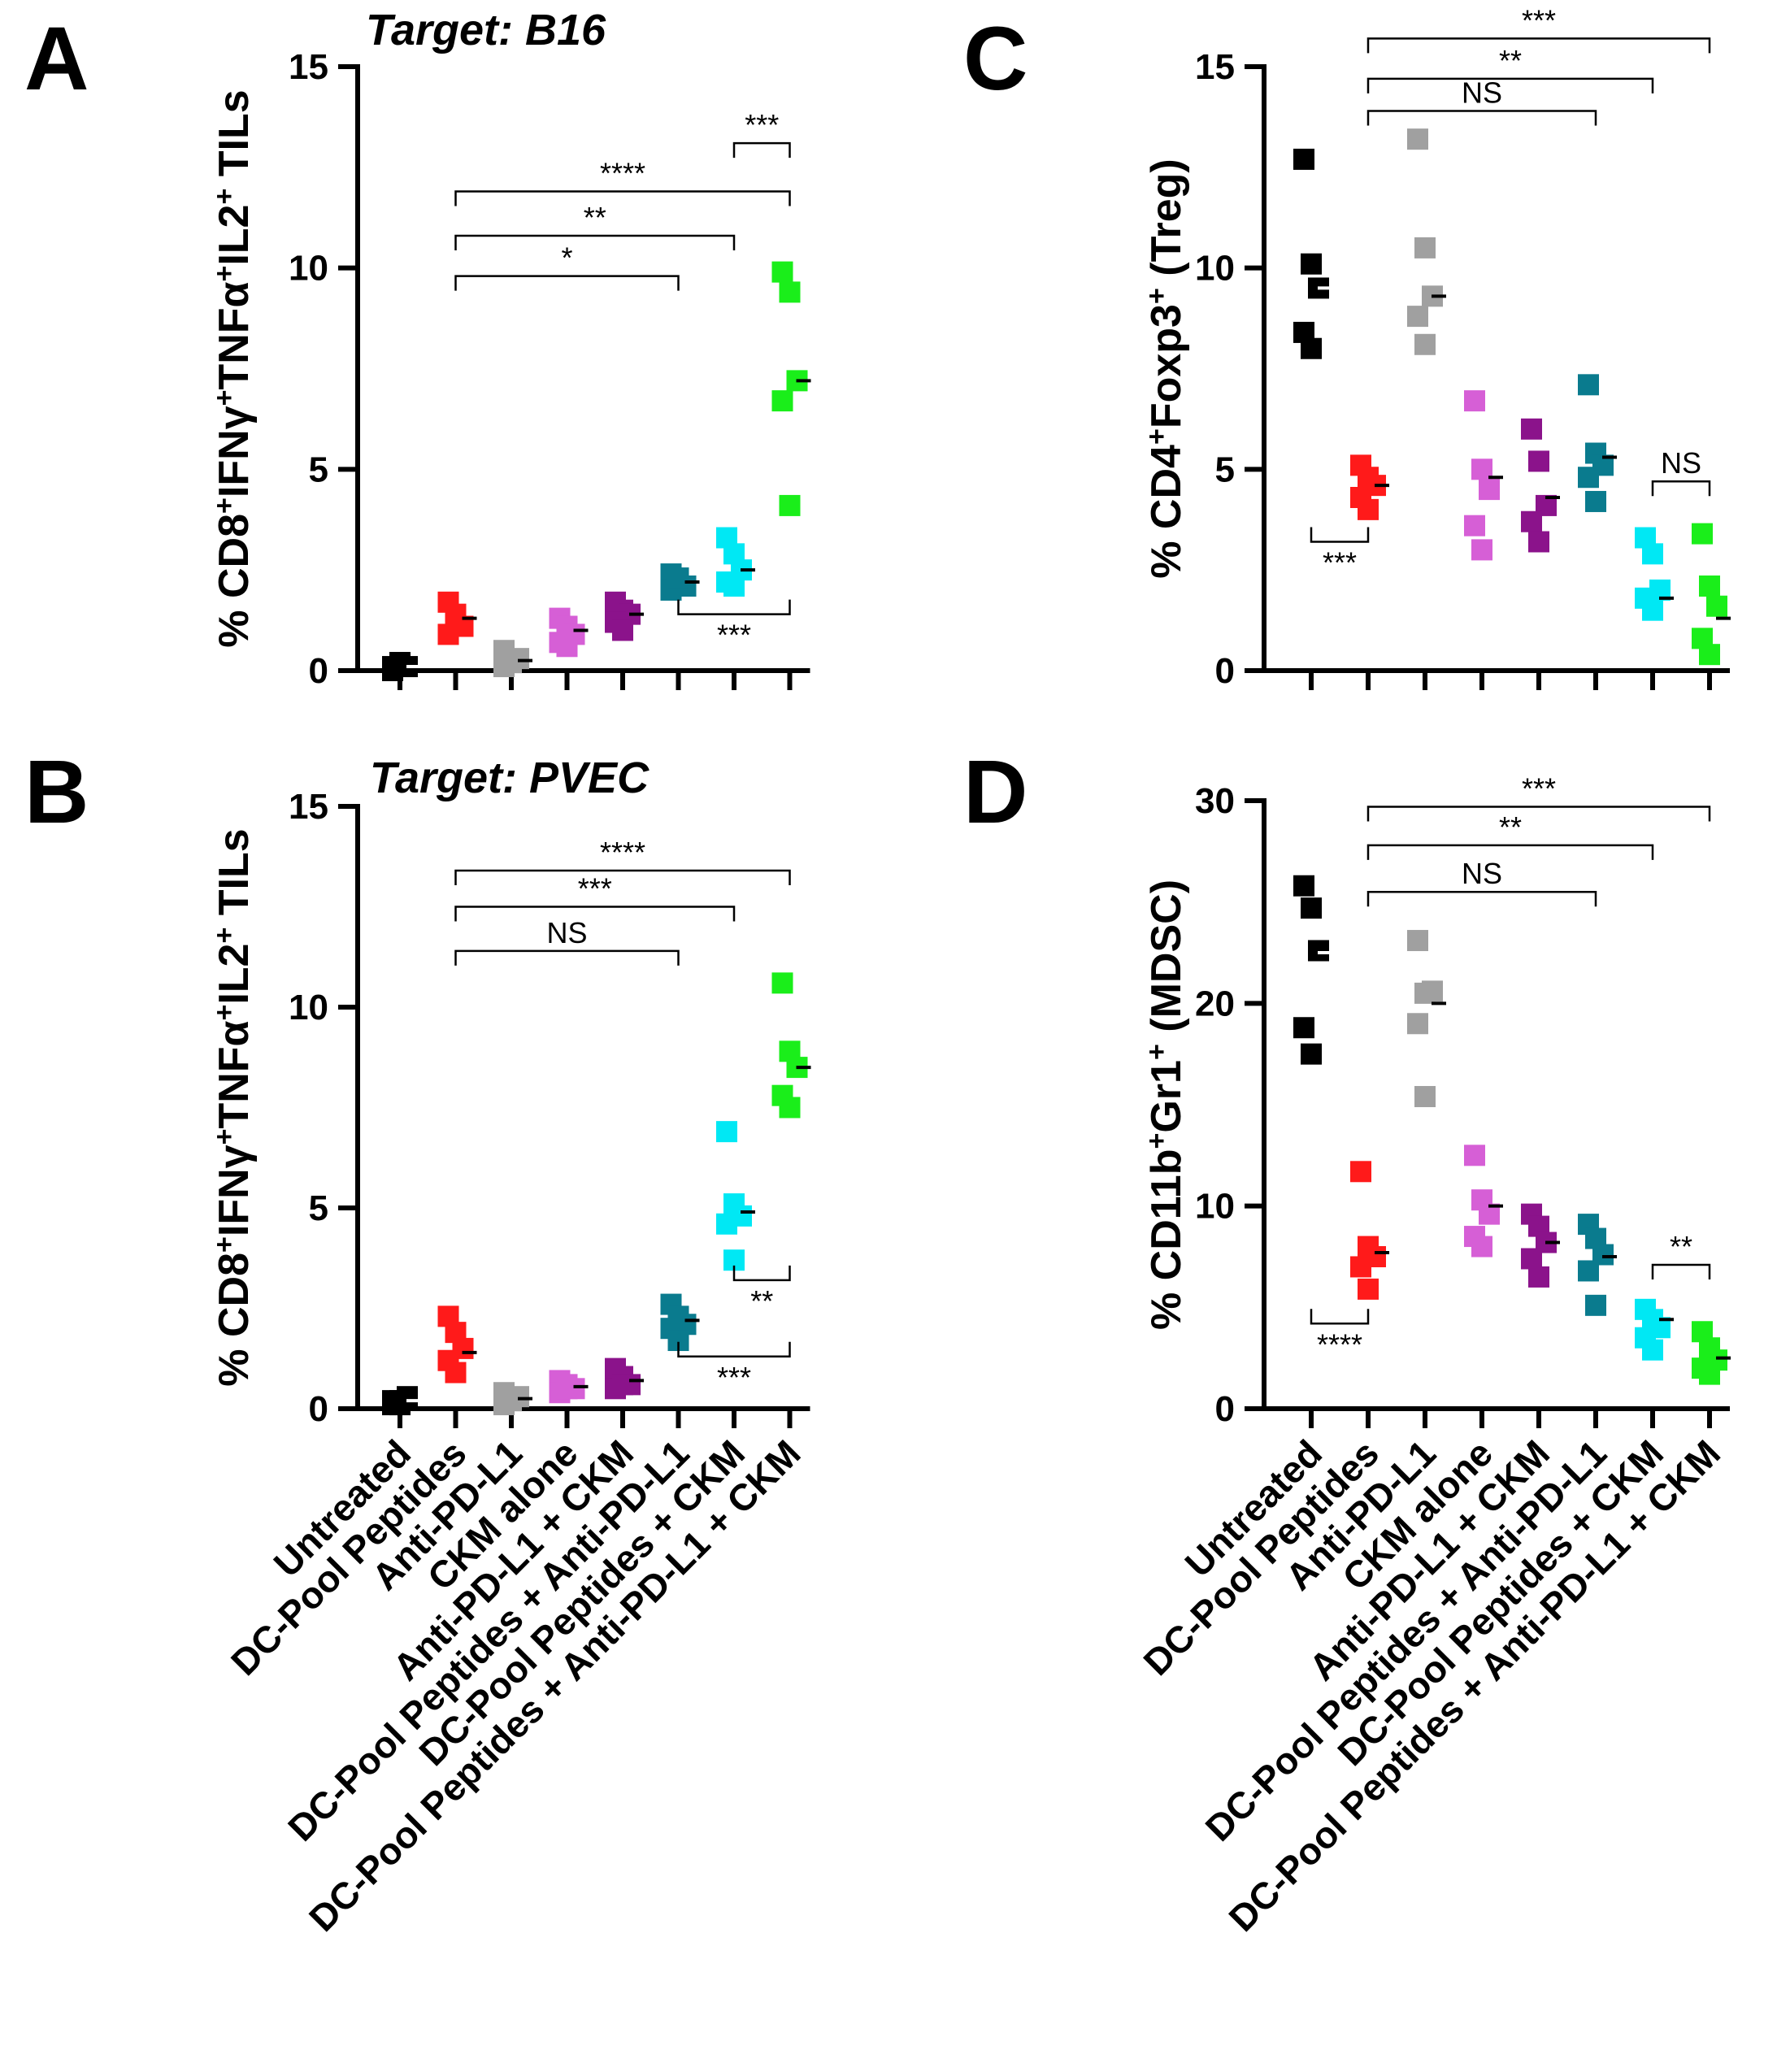 The width and height of the screenshot is (1777, 2072). What do you see at coordinates (1166, 962) in the screenshot?
I see `y-axis-label-part: (MDSC)` at bounding box center [1166, 962].